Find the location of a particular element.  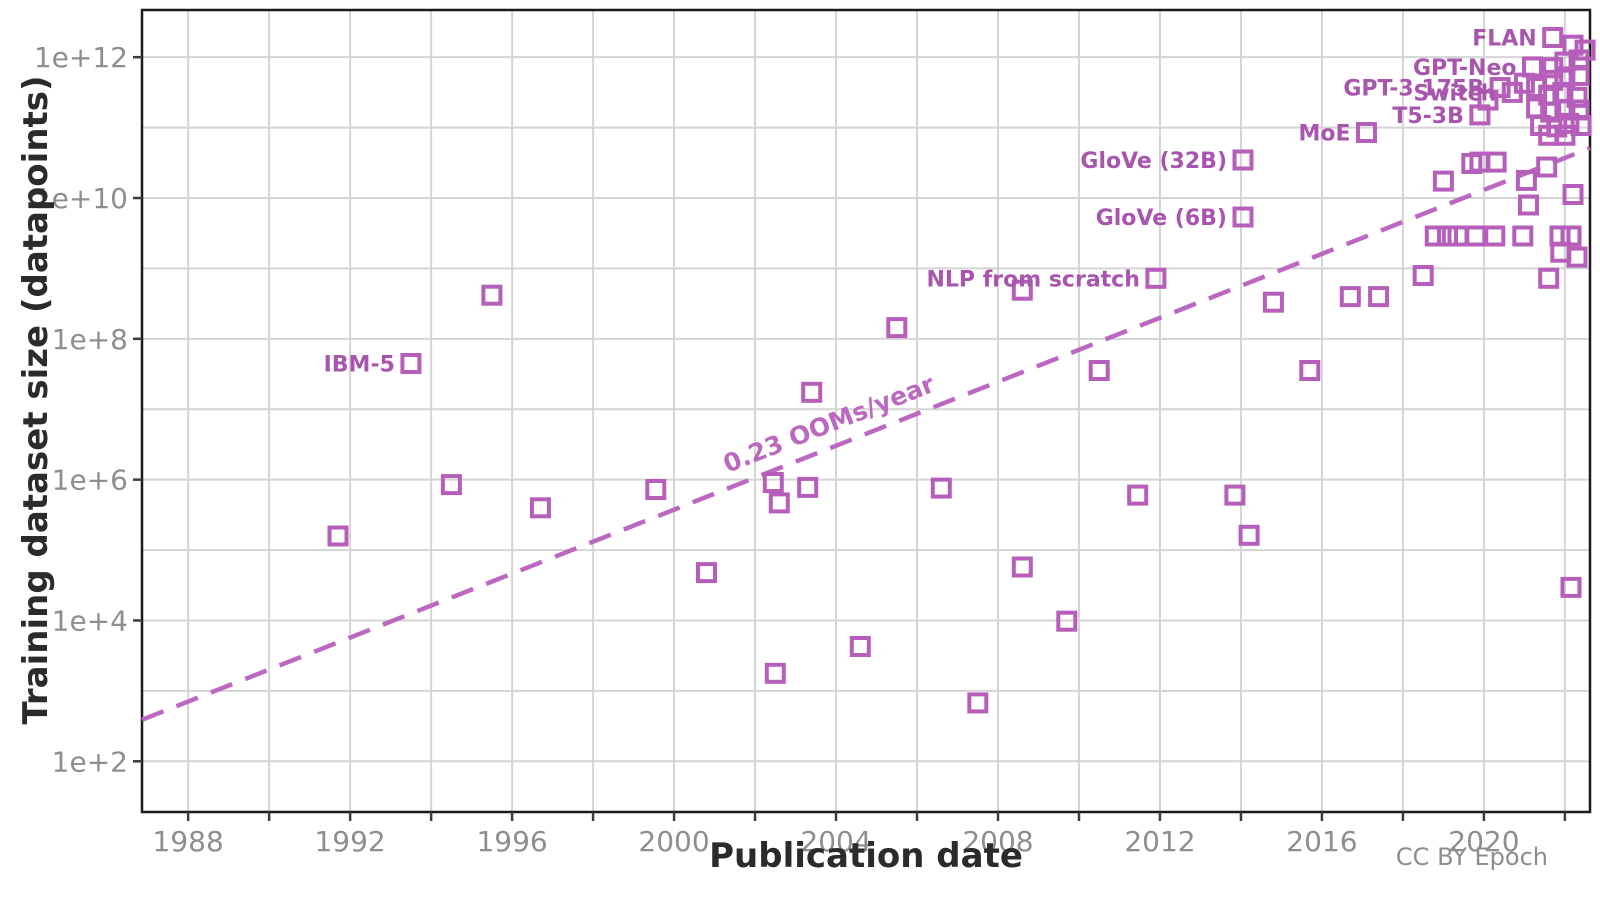

data-point-label: T5-3B is located at coordinates (1428, 116).